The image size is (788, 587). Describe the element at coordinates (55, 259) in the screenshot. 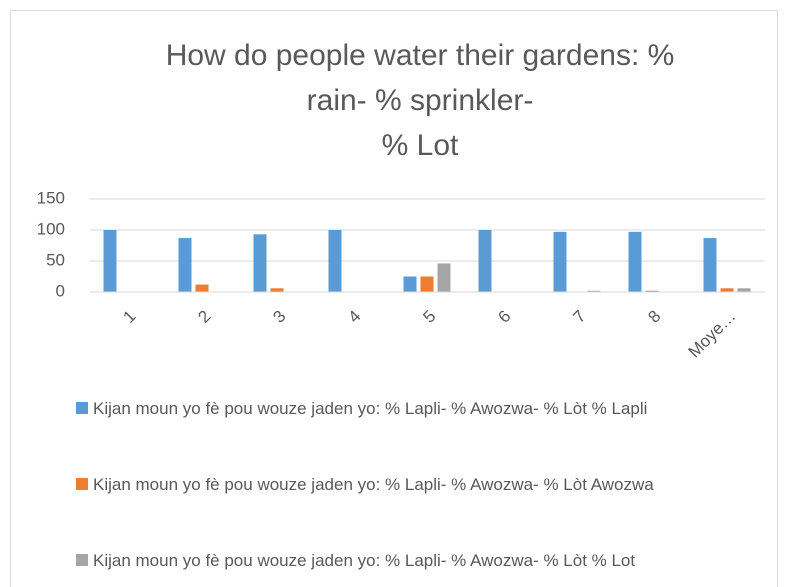

I see `y-tick-label: 50` at that location.